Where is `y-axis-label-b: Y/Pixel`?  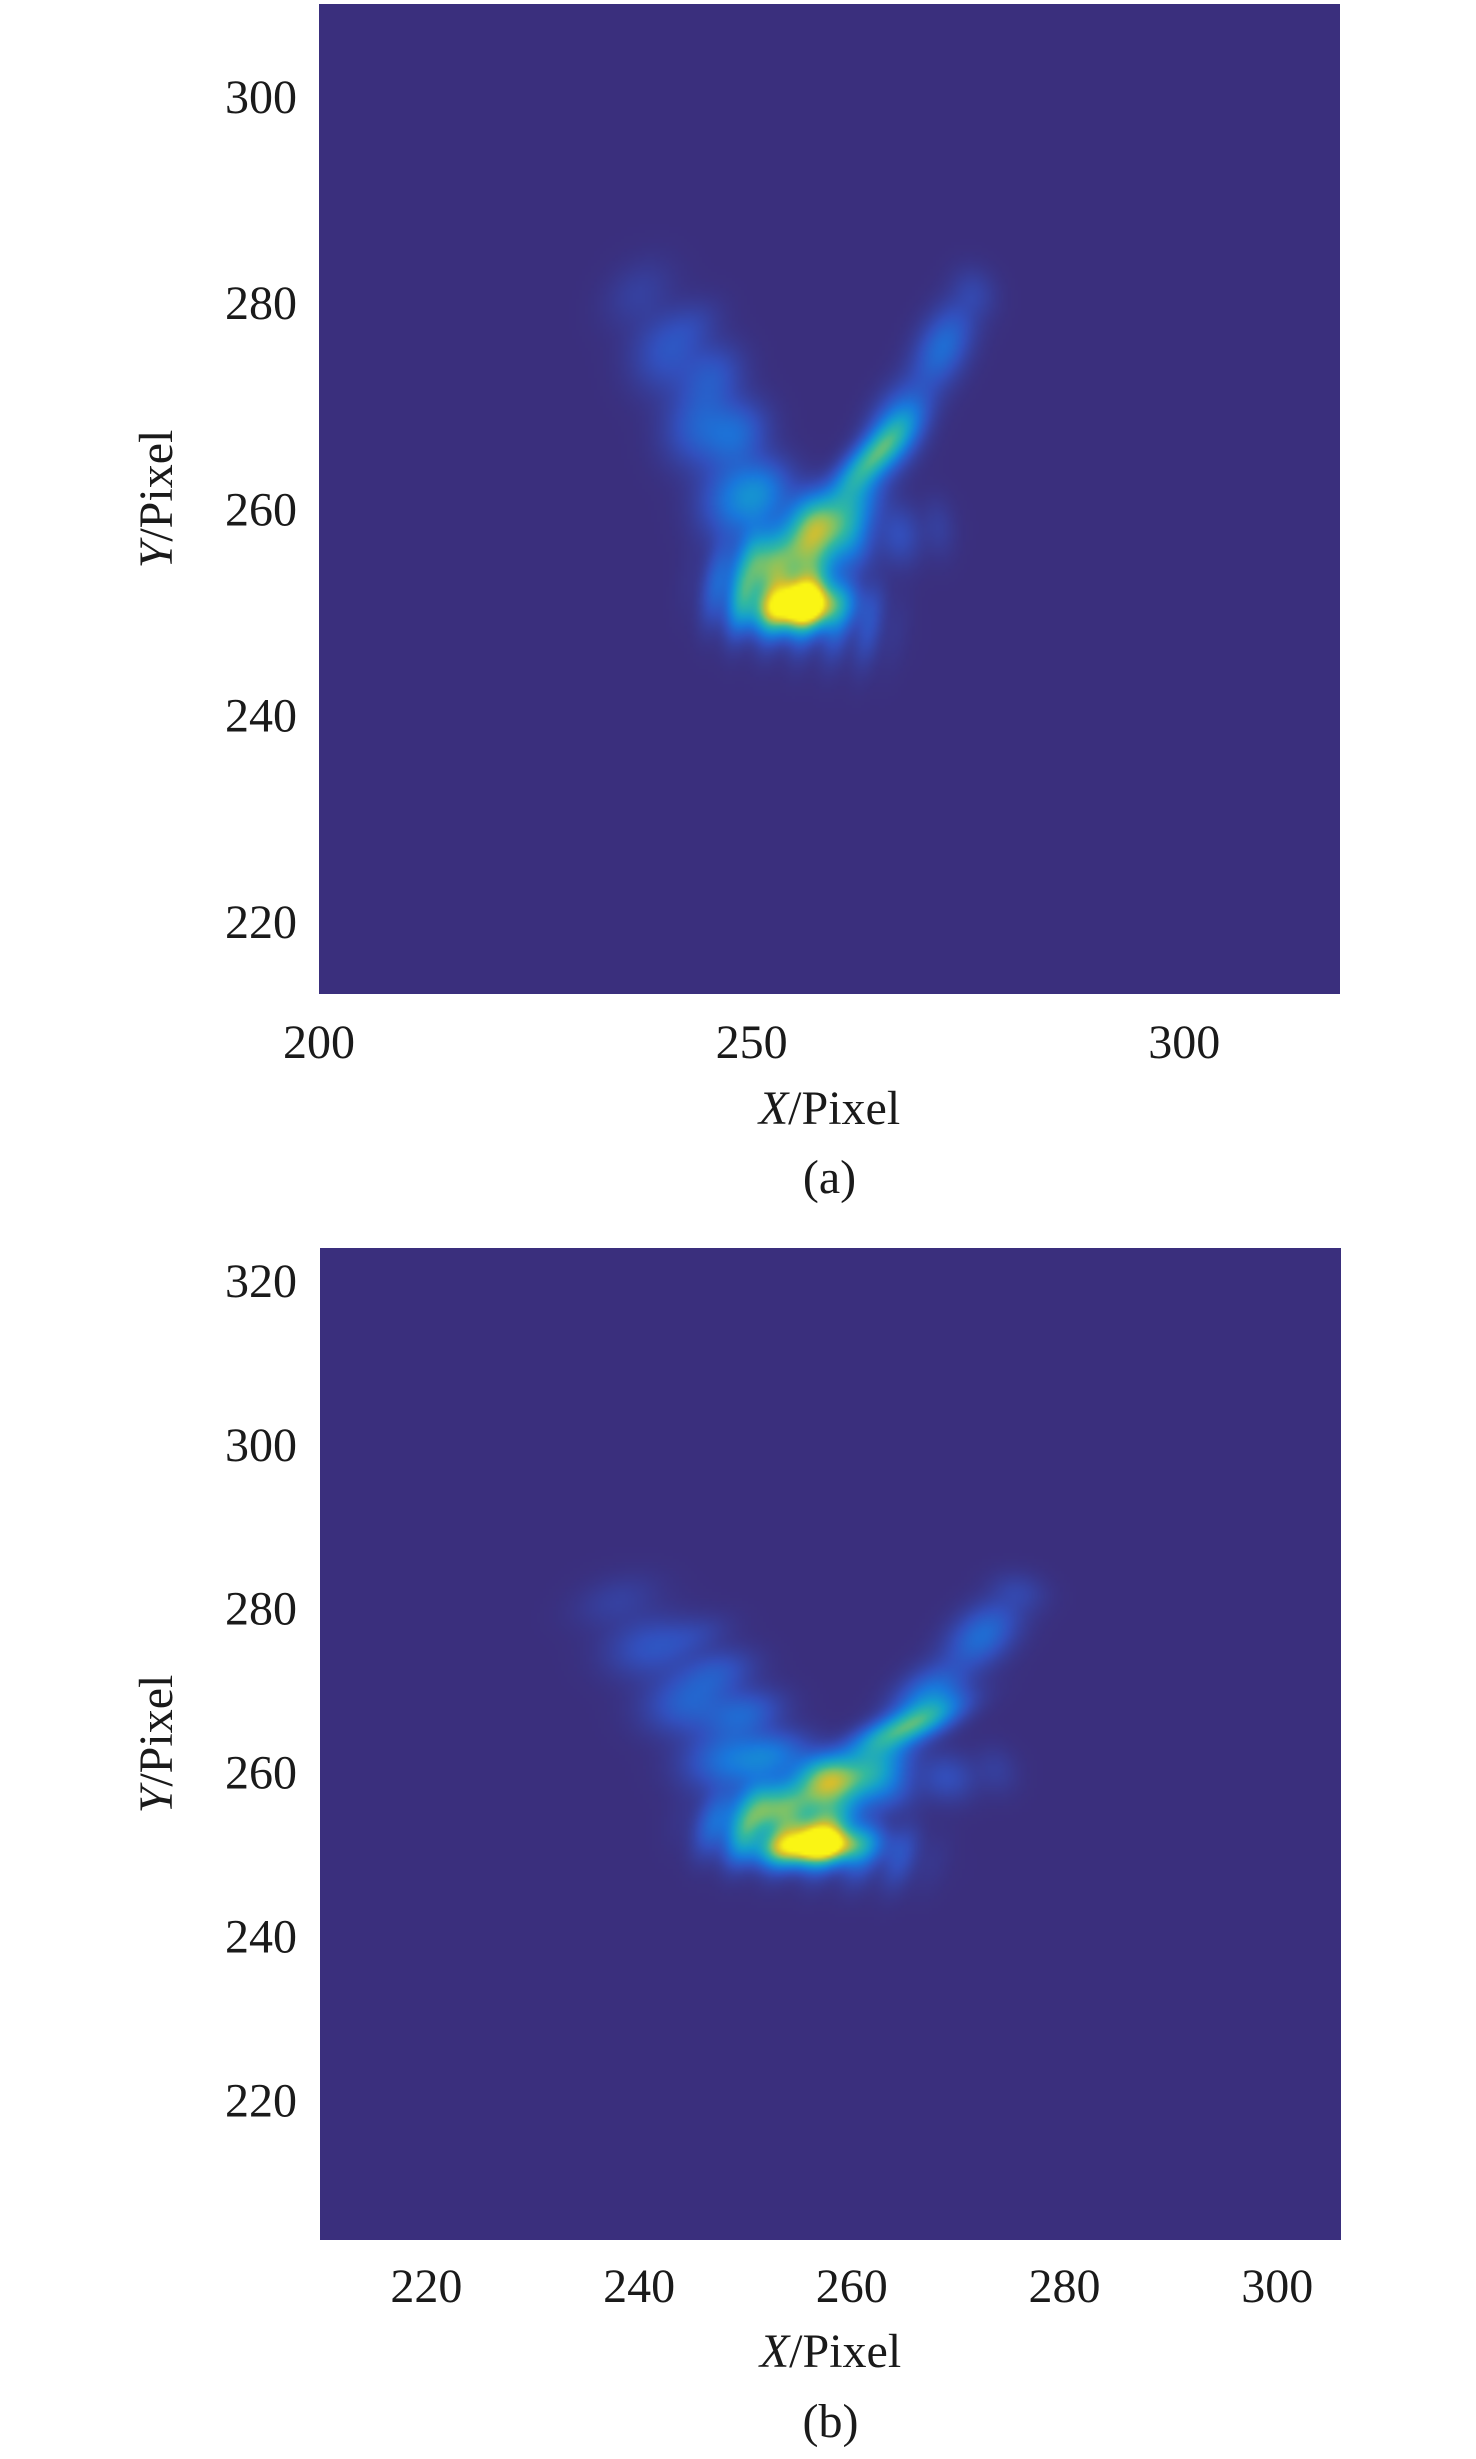
y-axis-label-b: Y/Pixel is located at coordinates (156, 1744).